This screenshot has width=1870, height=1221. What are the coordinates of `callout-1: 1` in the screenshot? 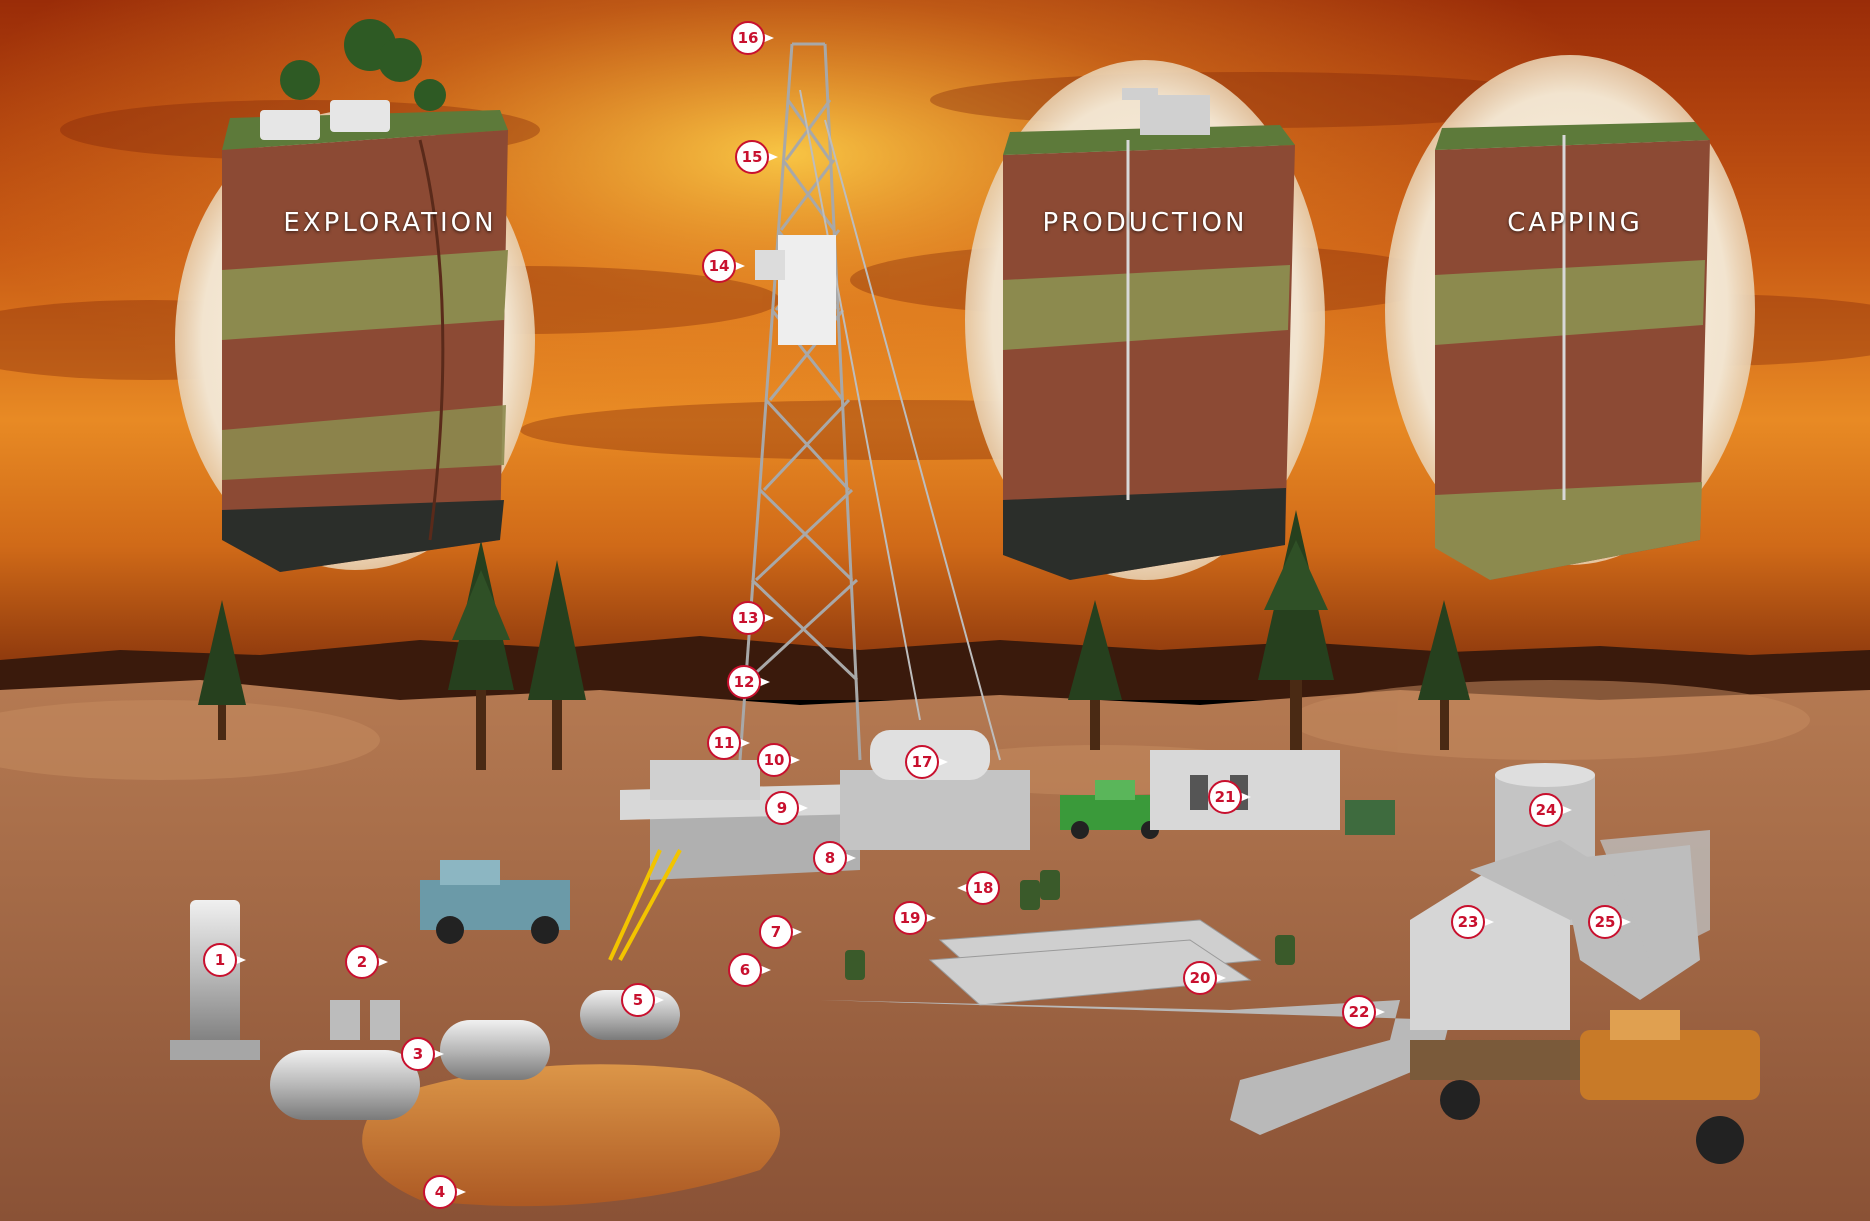 It's located at (224, 960).